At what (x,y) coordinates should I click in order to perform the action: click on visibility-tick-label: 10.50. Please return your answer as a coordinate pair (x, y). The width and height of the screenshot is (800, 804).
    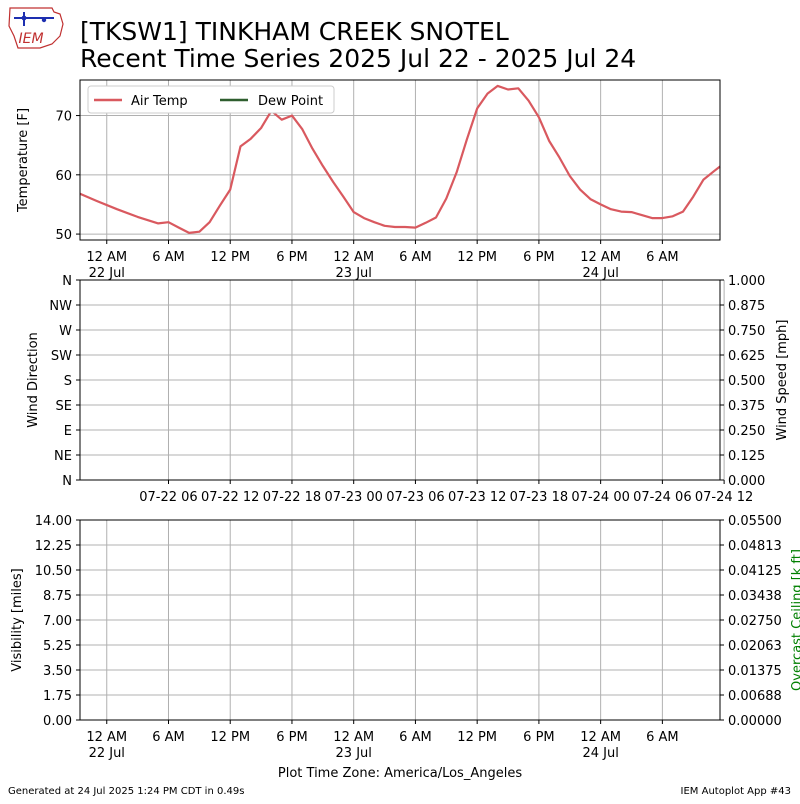
    Looking at the image, I should click on (53, 571).